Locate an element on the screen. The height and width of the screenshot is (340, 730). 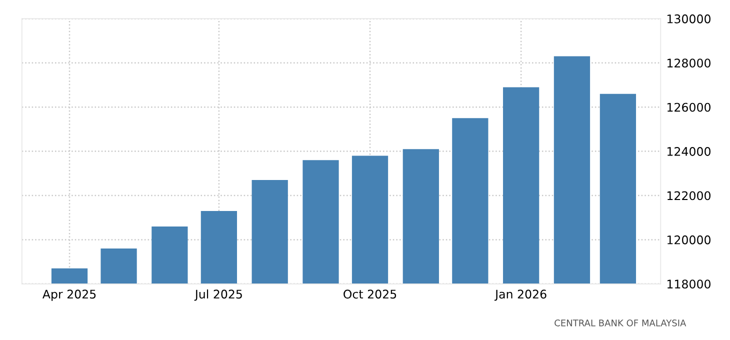
y-tick-label: 120000 is located at coordinates (689, 239).